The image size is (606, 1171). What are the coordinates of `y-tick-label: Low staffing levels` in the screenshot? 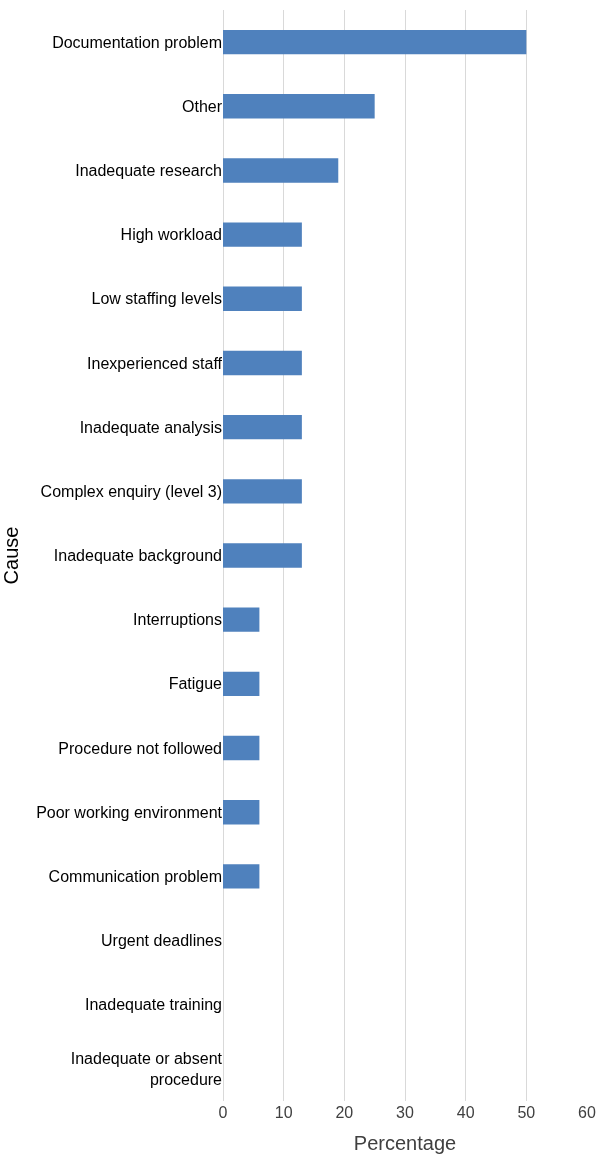 It's located at (156, 299).